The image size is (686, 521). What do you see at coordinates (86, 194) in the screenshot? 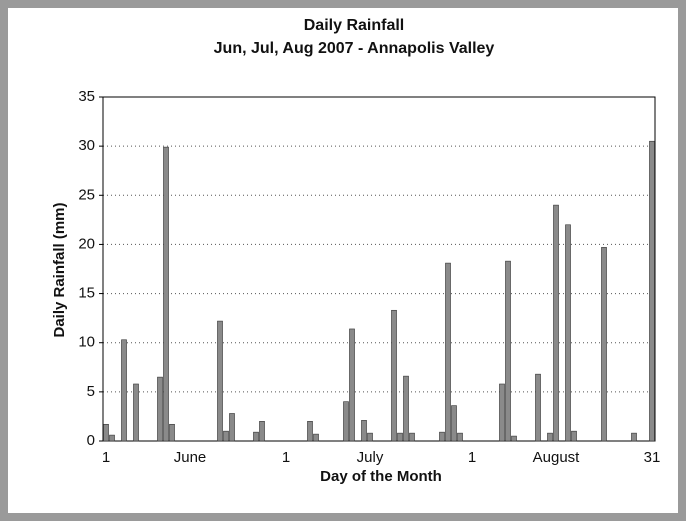
I see `y-tick-label: 25` at bounding box center [86, 194].